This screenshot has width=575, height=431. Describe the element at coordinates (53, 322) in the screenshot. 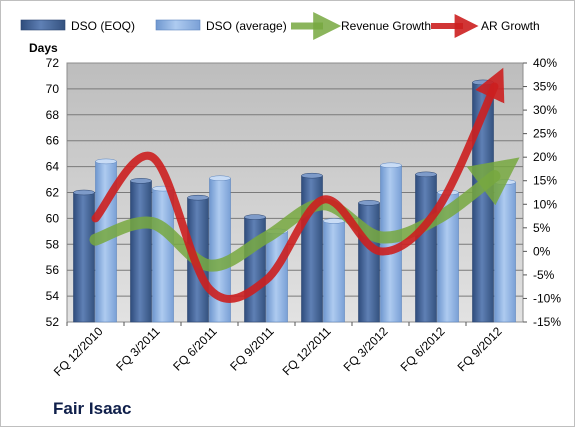

I see `y-tick-label: 52` at that location.